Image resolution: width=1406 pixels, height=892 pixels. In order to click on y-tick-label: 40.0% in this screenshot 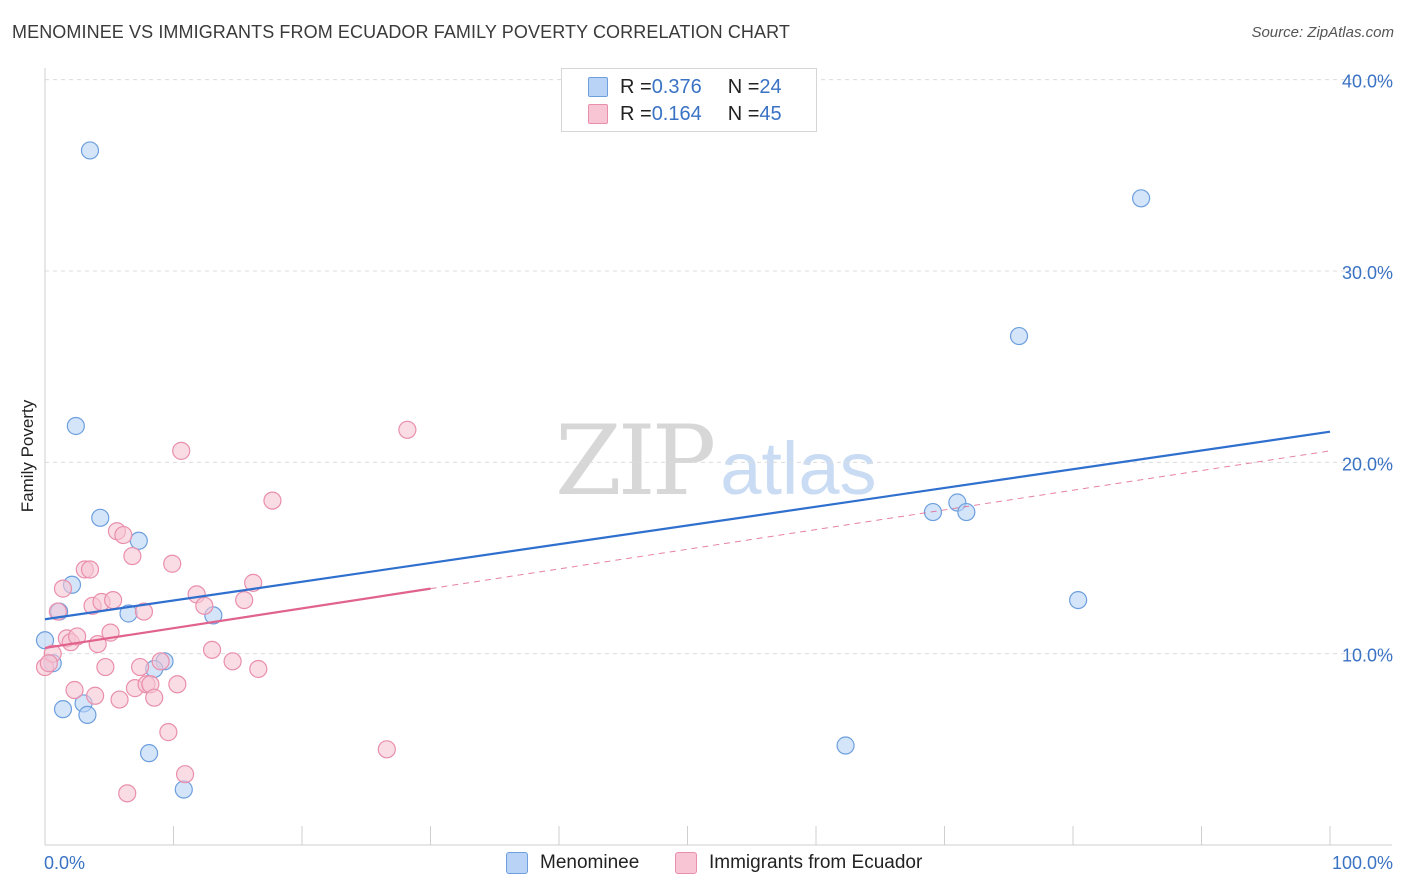, I will do `click(1367, 82)`.